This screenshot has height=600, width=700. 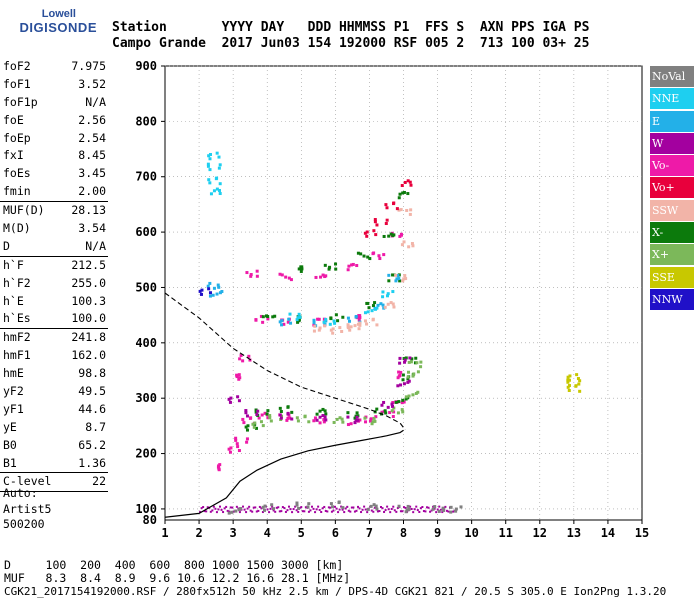 I want to click on x-tick-label: 3, so click(x=233, y=533).